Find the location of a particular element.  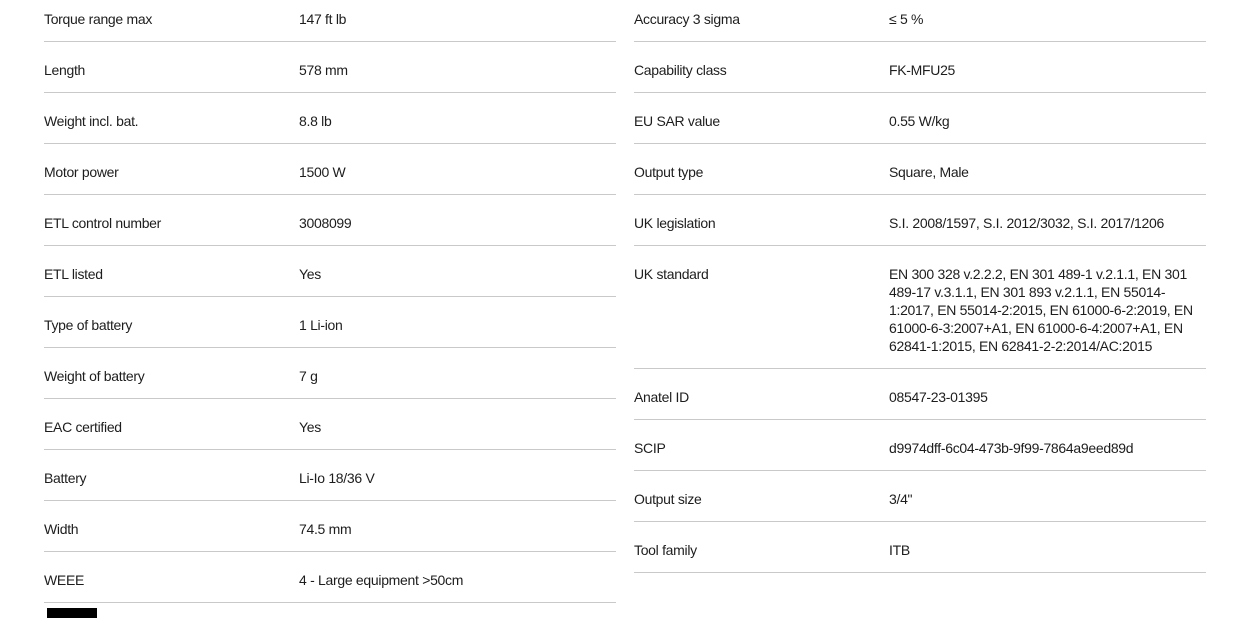

spec-label: Type of battery is located at coordinates (88, 325).